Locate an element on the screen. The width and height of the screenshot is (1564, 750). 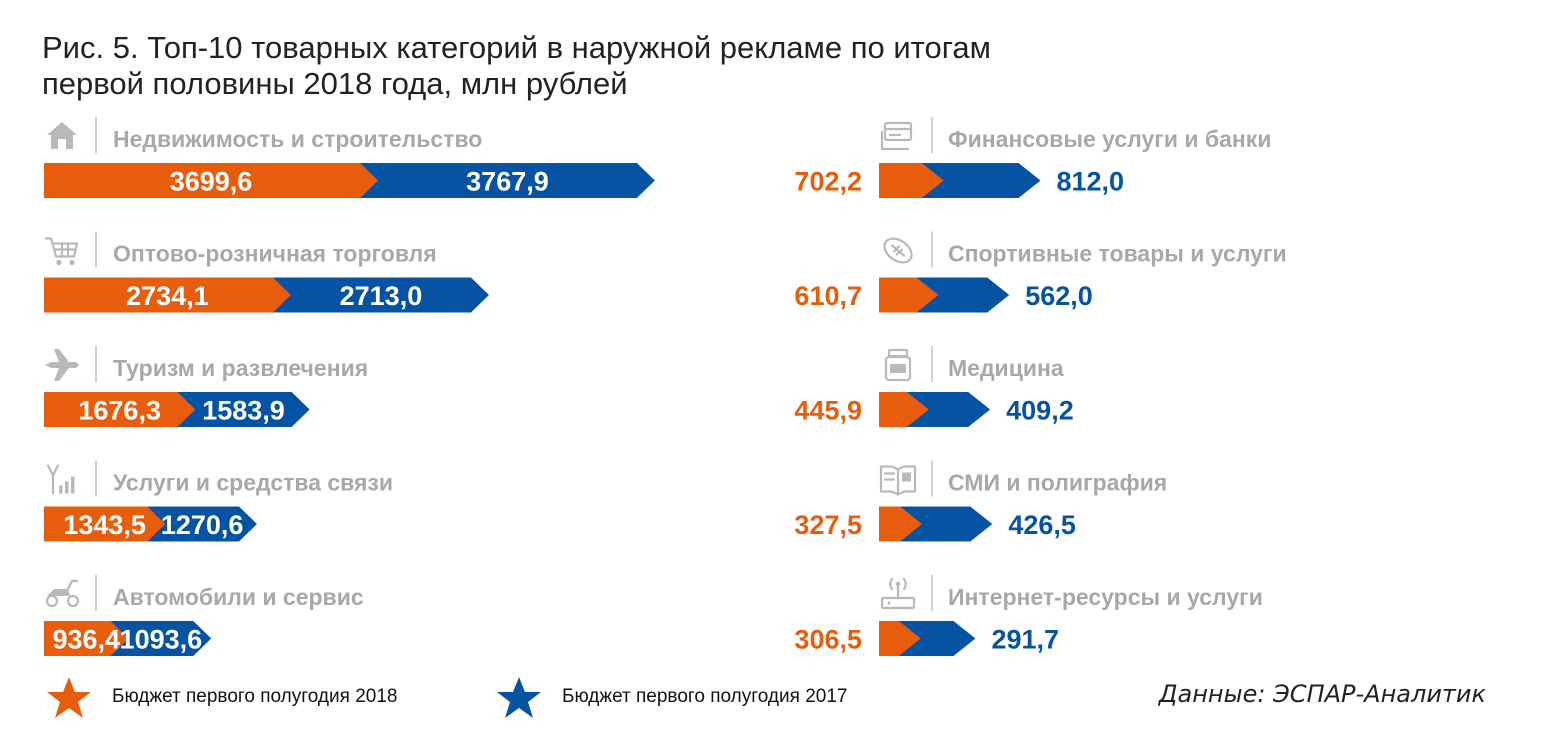
antenna-icon is located at coordinates (60, 479).